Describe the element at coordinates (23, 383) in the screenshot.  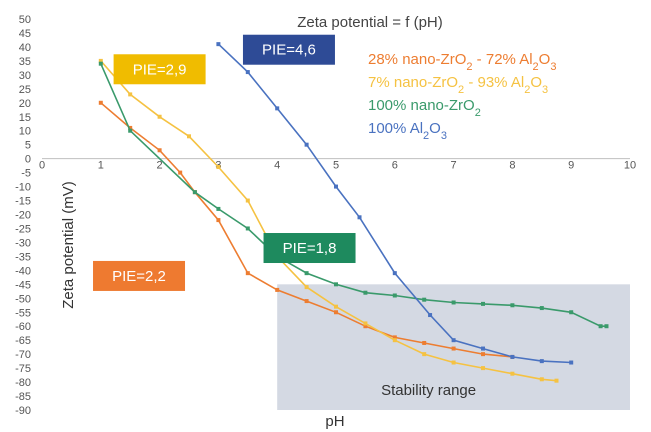
I see `y-tick-label: -80` at that location.